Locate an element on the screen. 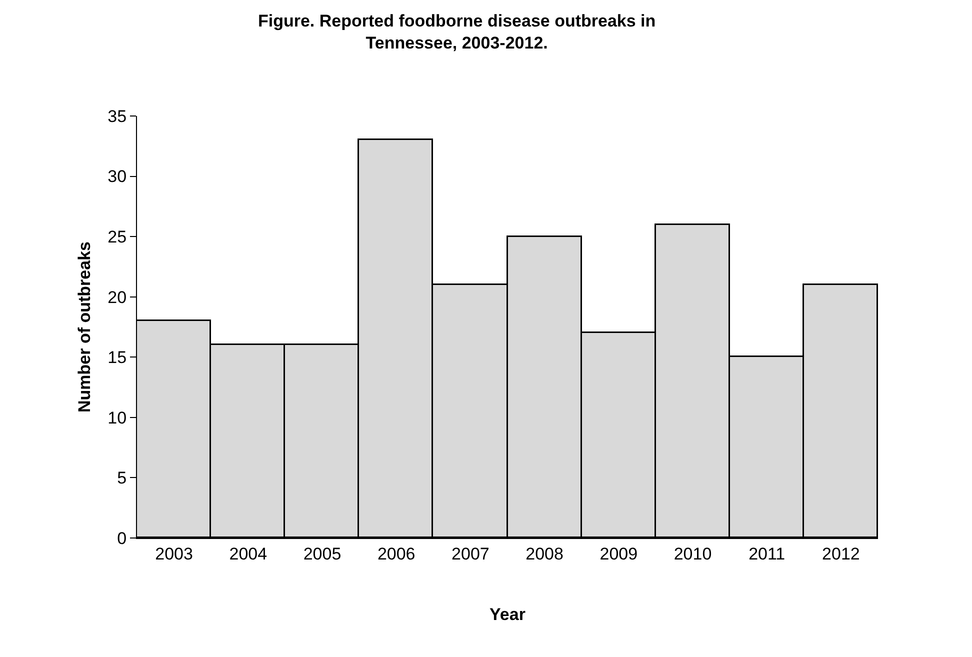 The height and width of the screenshot is (657, 972). x-tick-label: 2004 is located at coordinates (248, 554).